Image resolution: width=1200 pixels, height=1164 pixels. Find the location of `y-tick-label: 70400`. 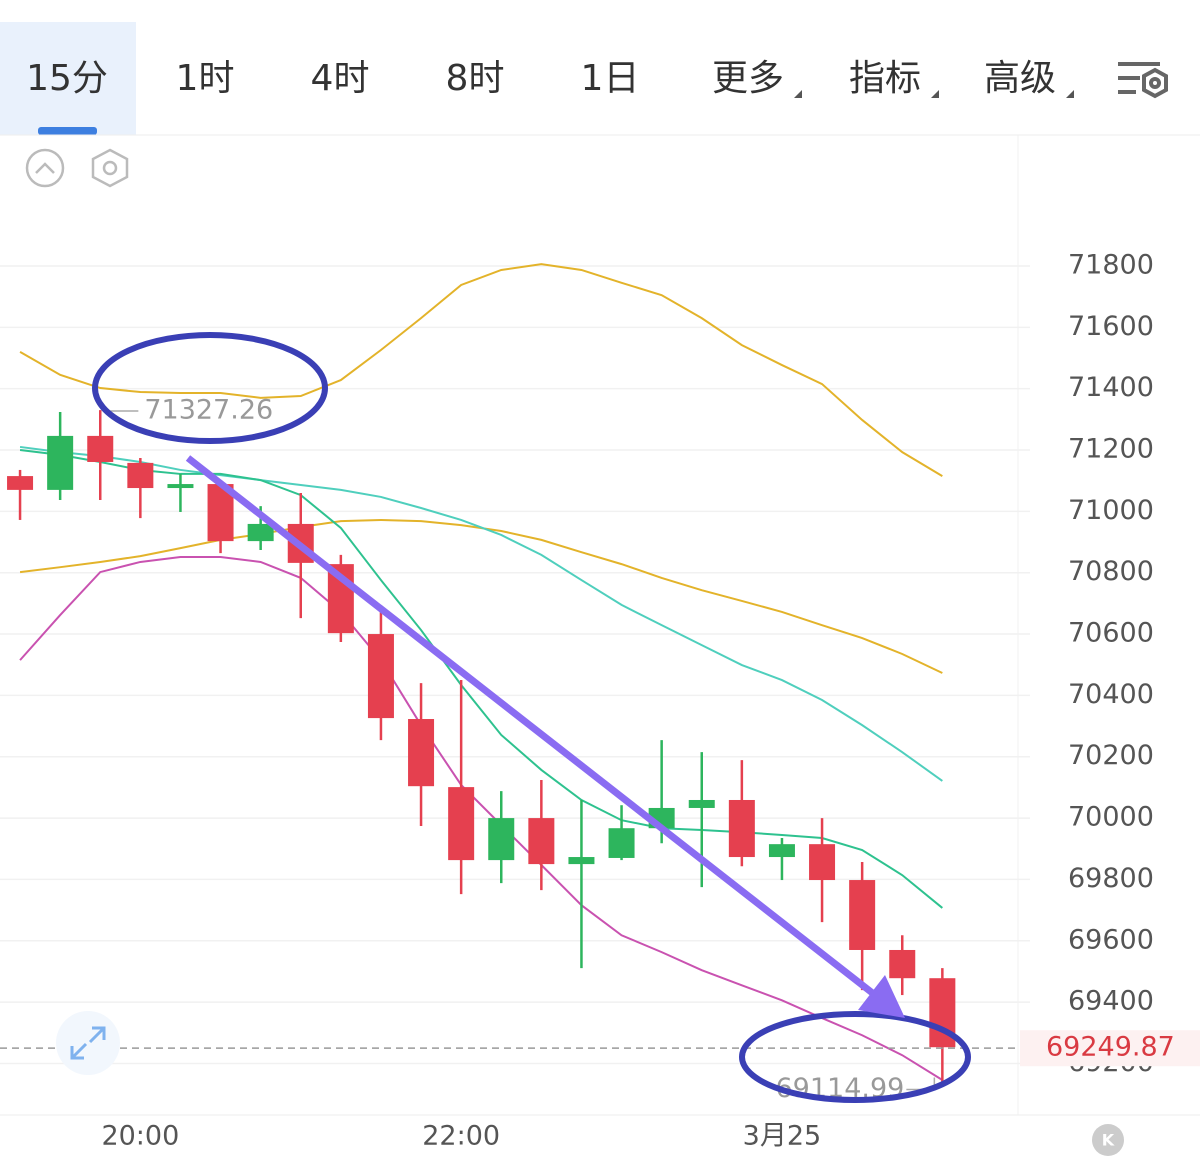

y-tick-label: 70400 is located at coordinates (1111, 694).